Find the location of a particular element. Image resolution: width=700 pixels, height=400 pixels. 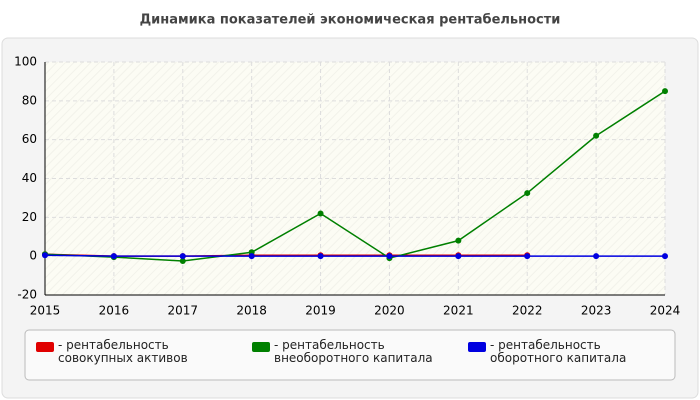

x-tick-label: 2015 is located at coordinates (45, 311).